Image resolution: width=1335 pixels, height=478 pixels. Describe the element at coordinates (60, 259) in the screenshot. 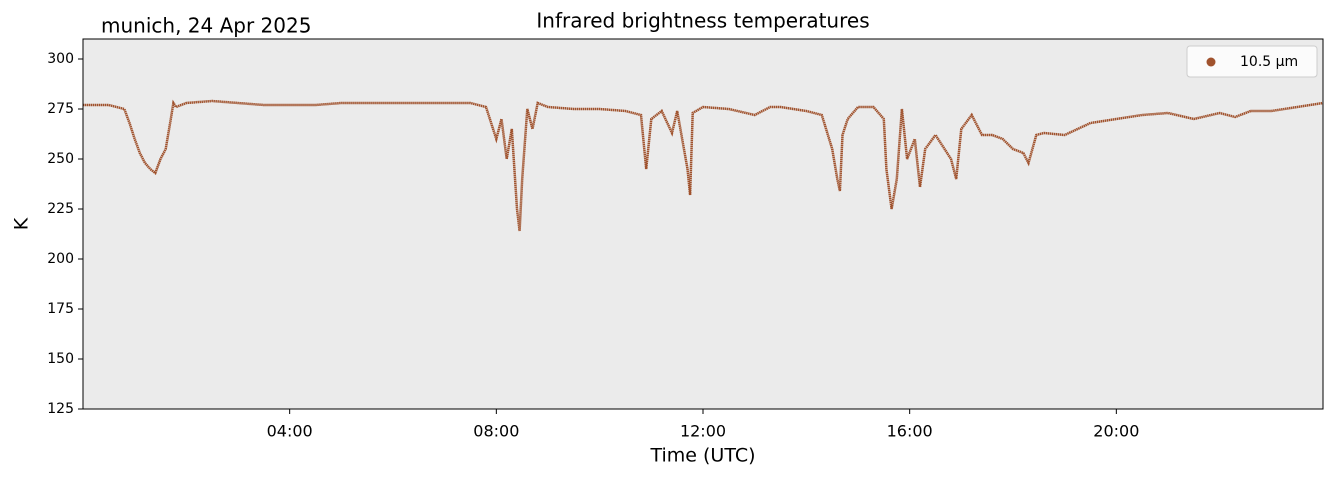

I see `y-tick-label: 200` at that location.